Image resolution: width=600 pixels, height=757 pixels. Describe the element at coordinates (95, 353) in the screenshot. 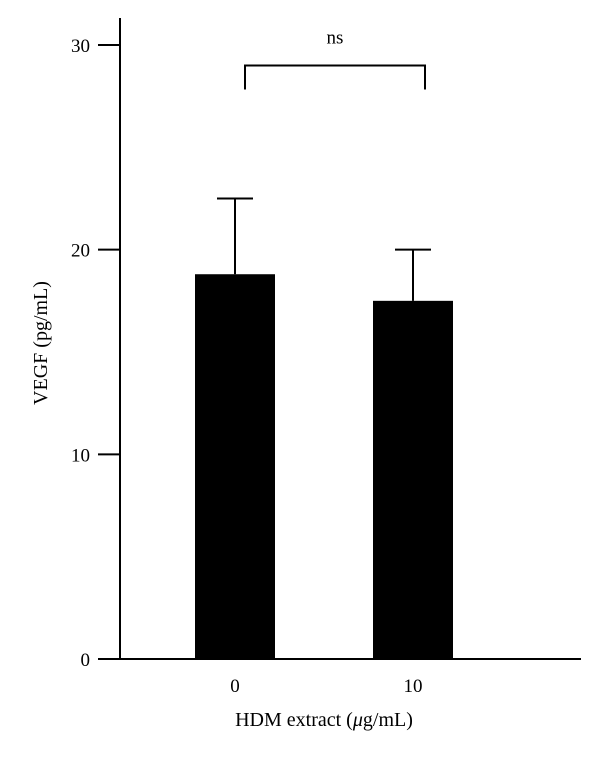

I see `y-axis-ticks: 0 10 20 30` at that location.